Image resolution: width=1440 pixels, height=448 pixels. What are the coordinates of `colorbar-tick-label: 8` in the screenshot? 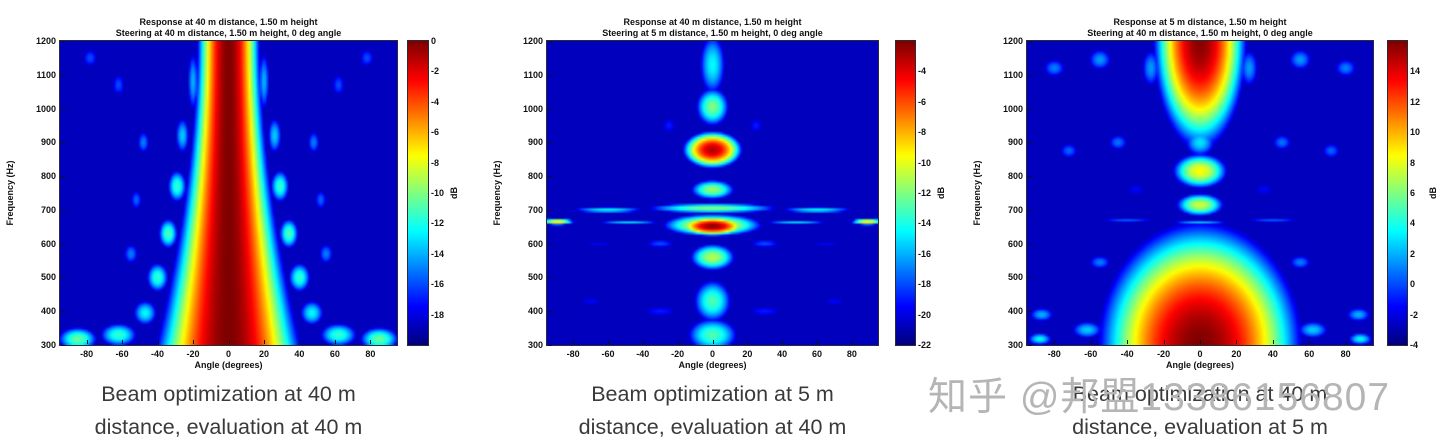 It's located at (1413, 162).